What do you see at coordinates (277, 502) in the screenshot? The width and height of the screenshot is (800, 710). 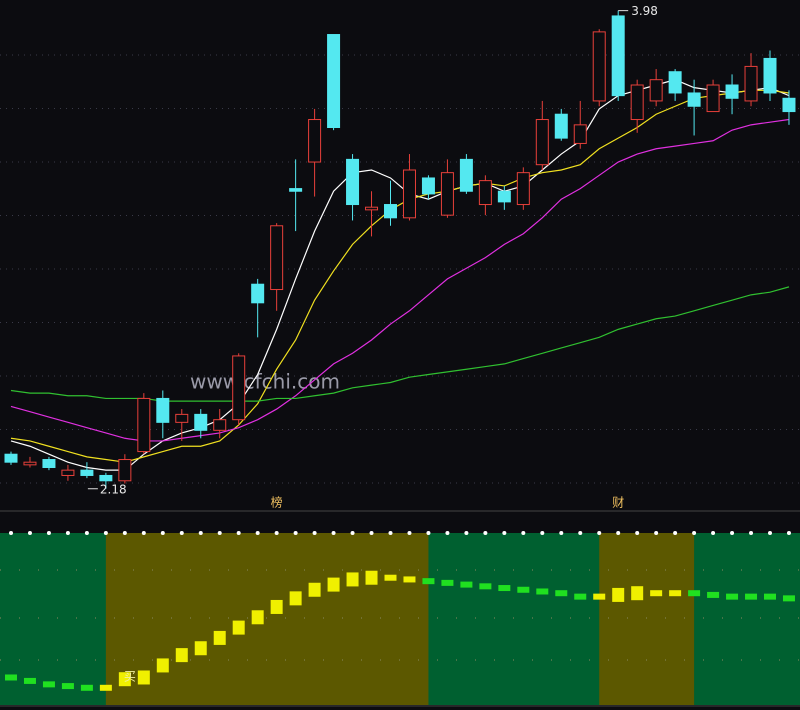 I see `annotation: 榜` at bounding box center [277, 502].